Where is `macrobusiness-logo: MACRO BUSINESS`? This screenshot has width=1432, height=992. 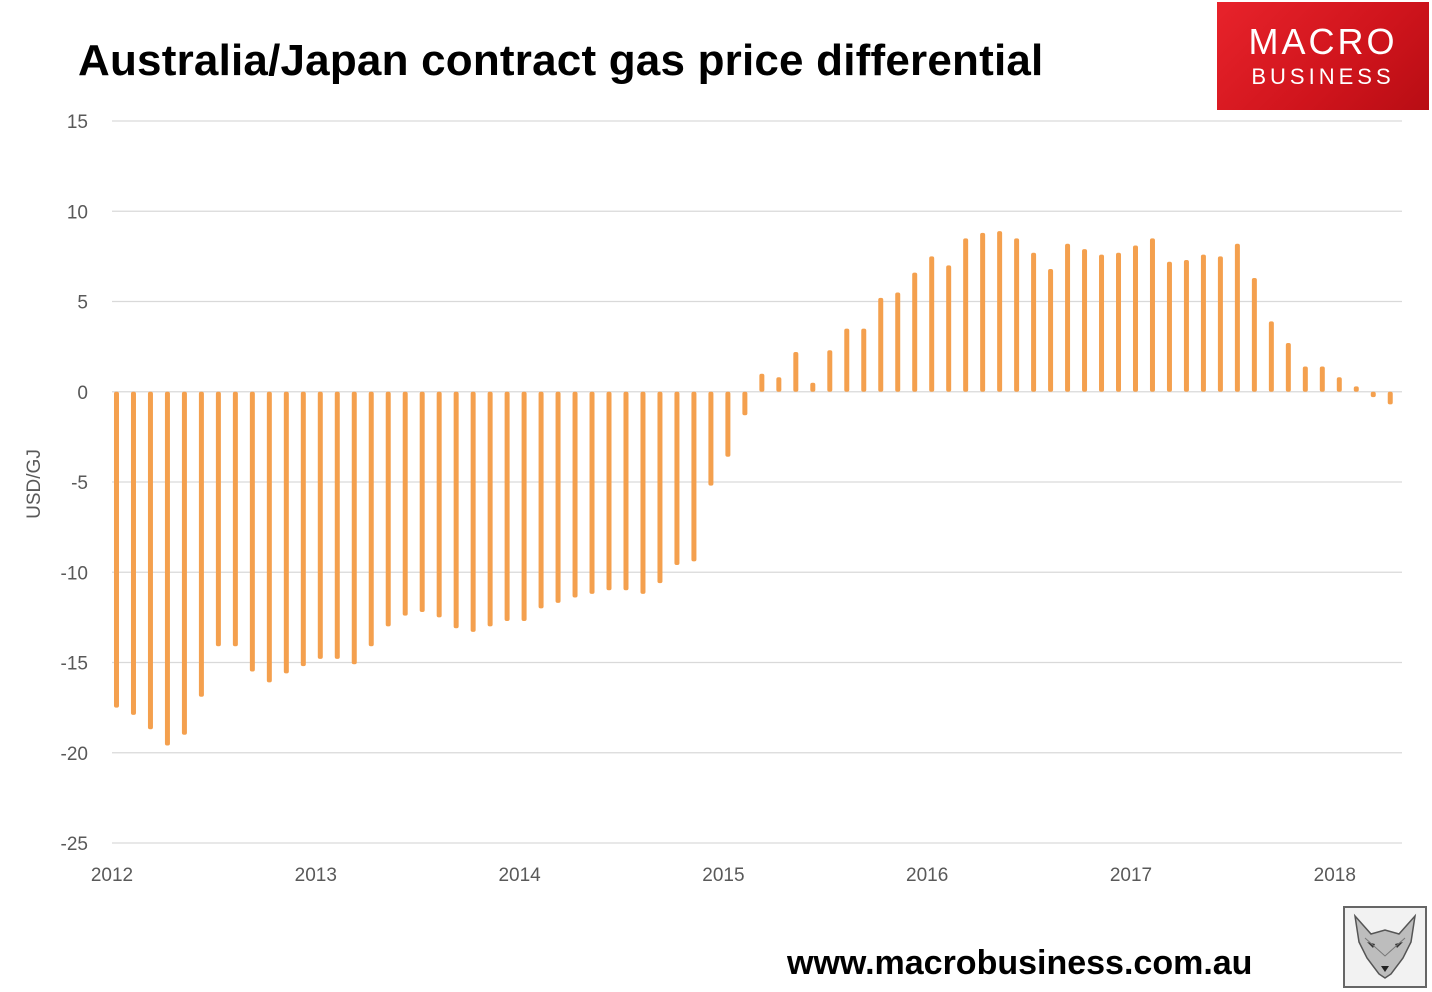 macrobusiness-logo: MACRO BUSINESS is located at coordinates (1323, 56).